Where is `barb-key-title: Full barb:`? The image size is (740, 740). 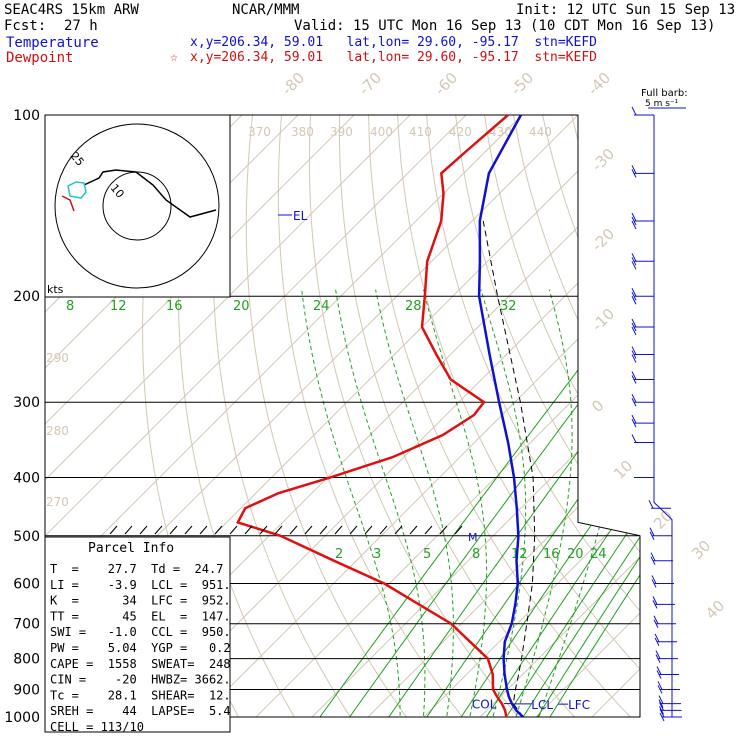
barb-key-title: Full barb: is located at coordinates (664, 93).